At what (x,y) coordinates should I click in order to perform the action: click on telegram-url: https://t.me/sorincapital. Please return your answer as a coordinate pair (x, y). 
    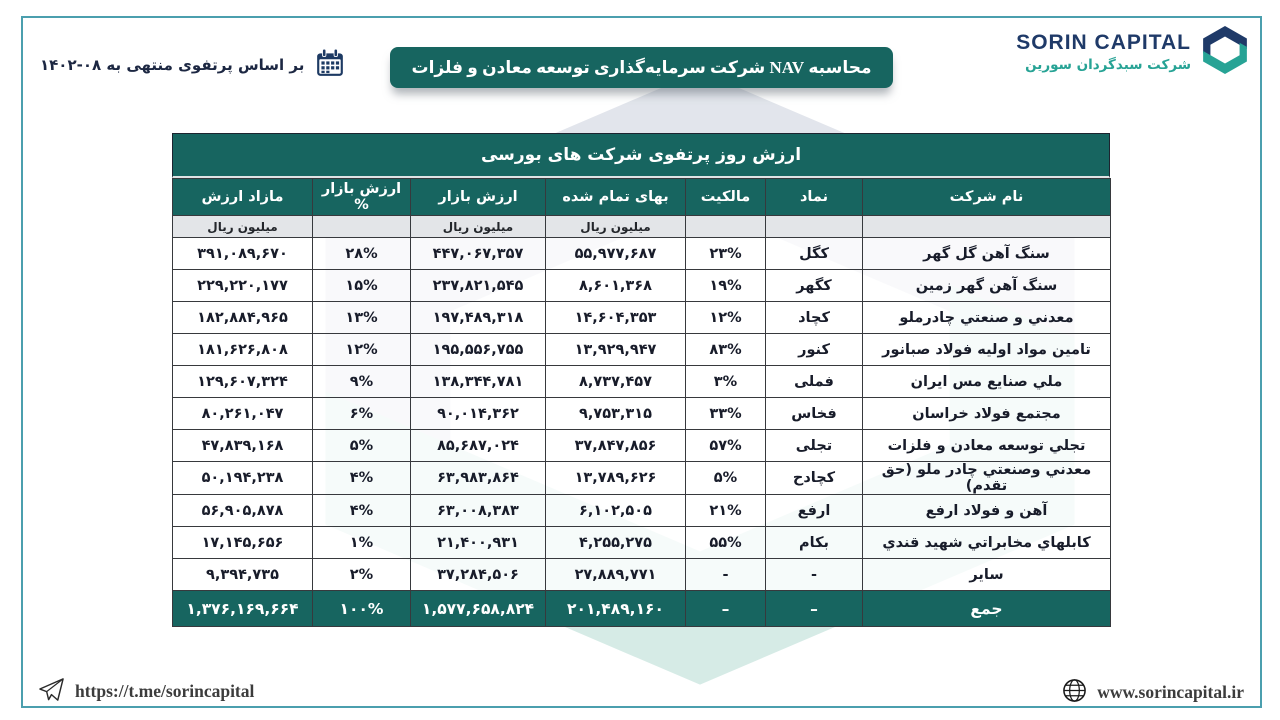
    Looking at the image, I should click on (165, 691).